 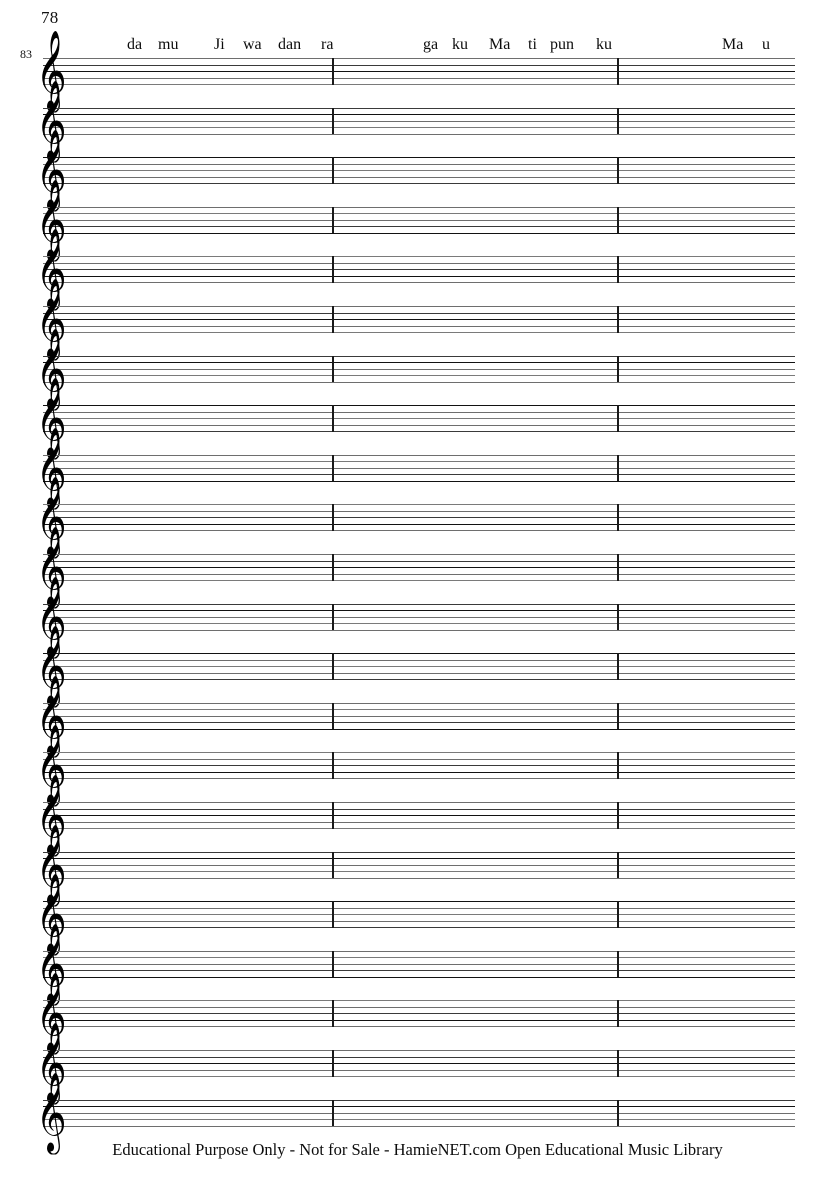 I want to click on measure-number: 83, so click(x=26, y=54).